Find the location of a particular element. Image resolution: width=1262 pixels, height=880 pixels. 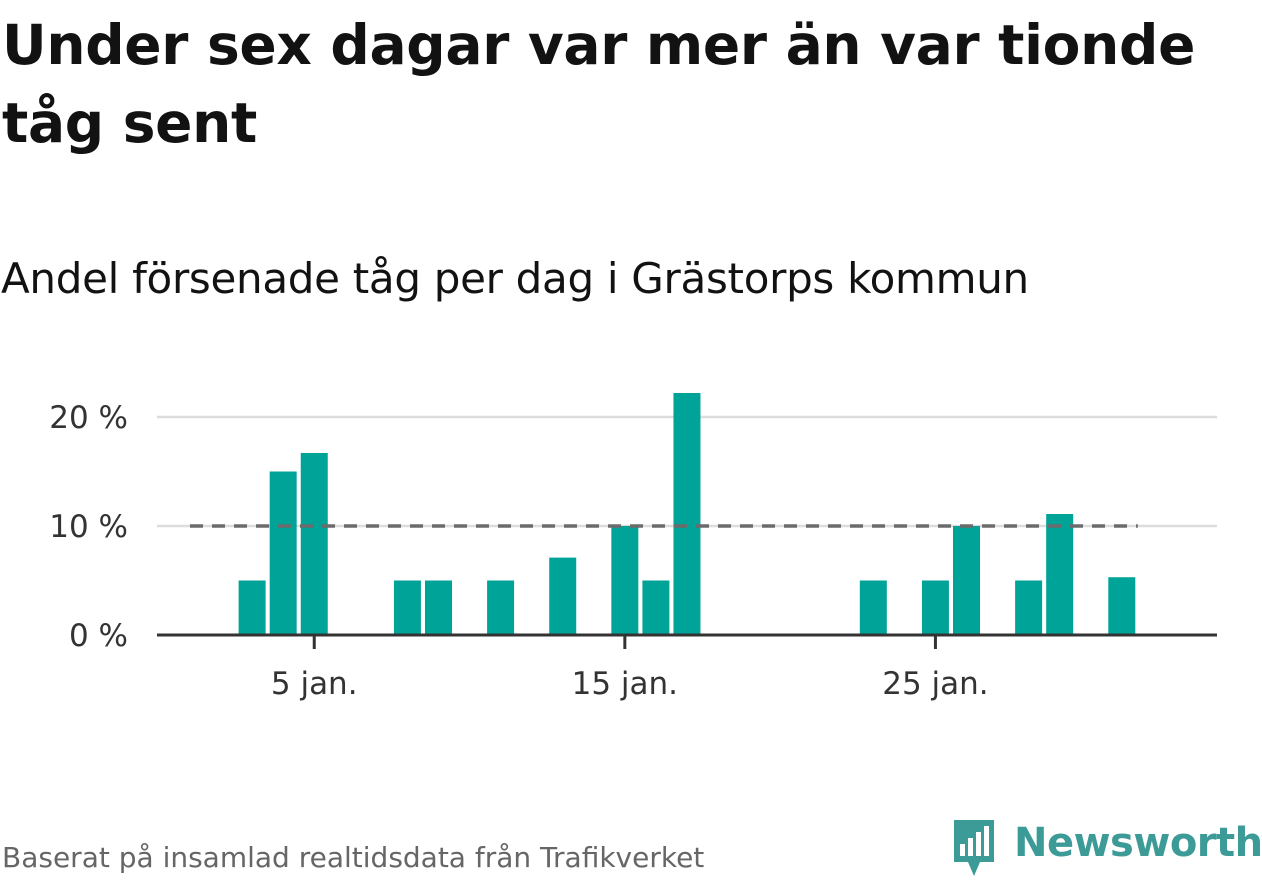

x-tick-label: 15 jan. is located at coordinates (625, 684).